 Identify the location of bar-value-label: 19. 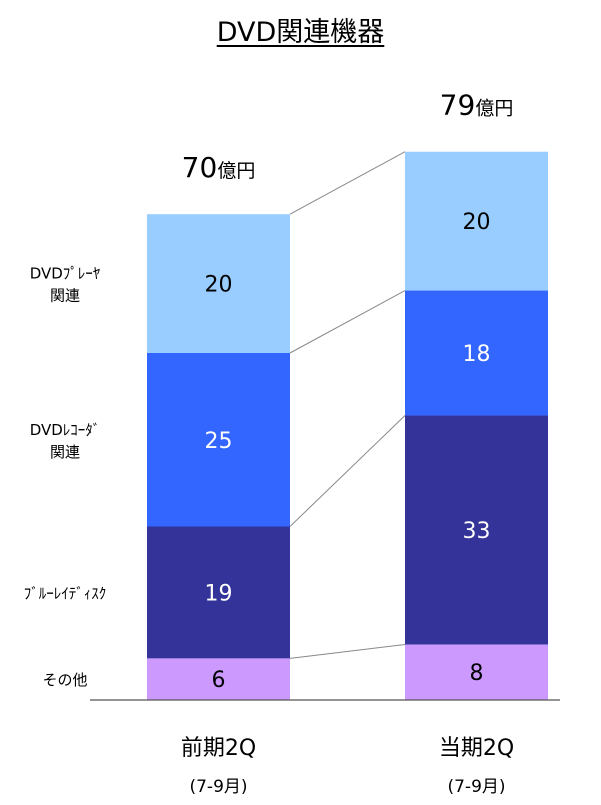
(219, 593).